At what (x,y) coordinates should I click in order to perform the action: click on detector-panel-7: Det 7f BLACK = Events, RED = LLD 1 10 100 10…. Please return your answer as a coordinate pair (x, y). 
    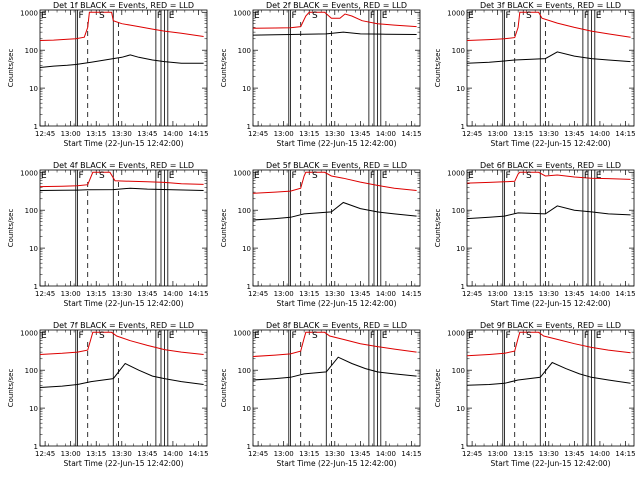
    Looking at the image, I should click on (108, 394).